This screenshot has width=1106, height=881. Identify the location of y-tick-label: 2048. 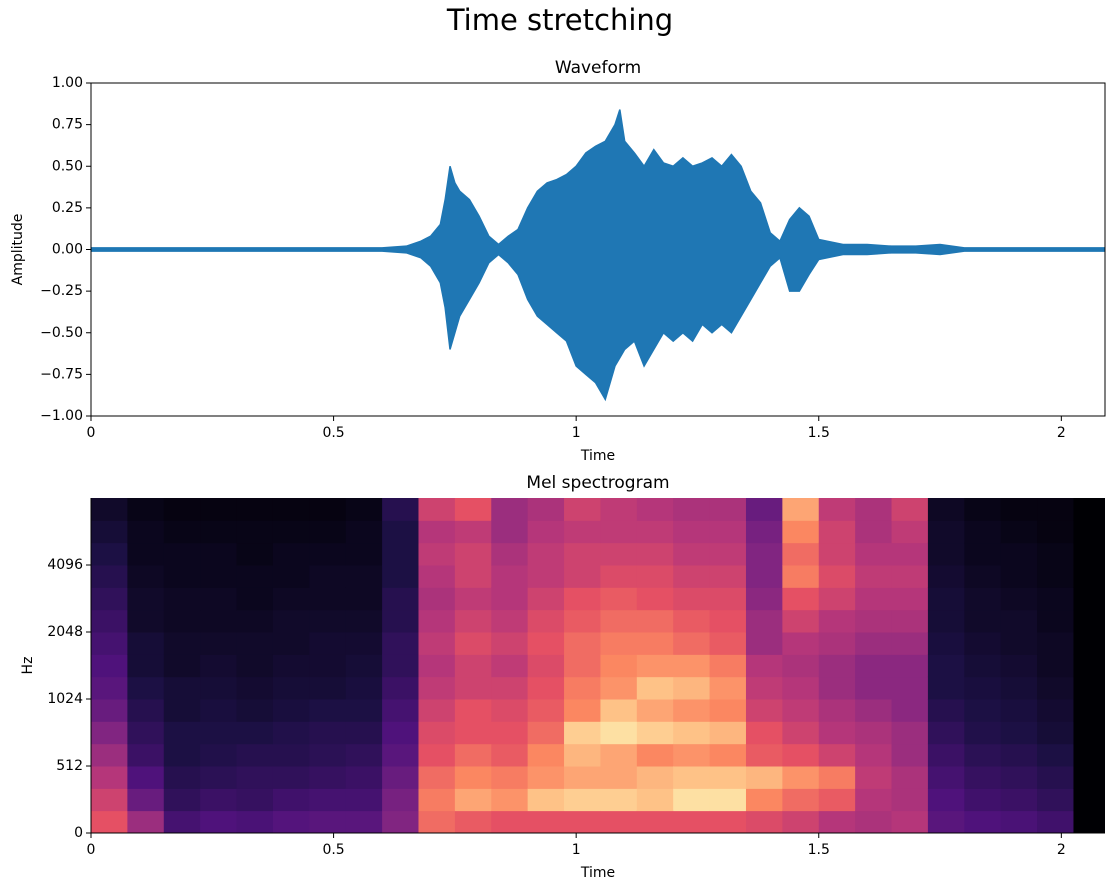
(65, 632).